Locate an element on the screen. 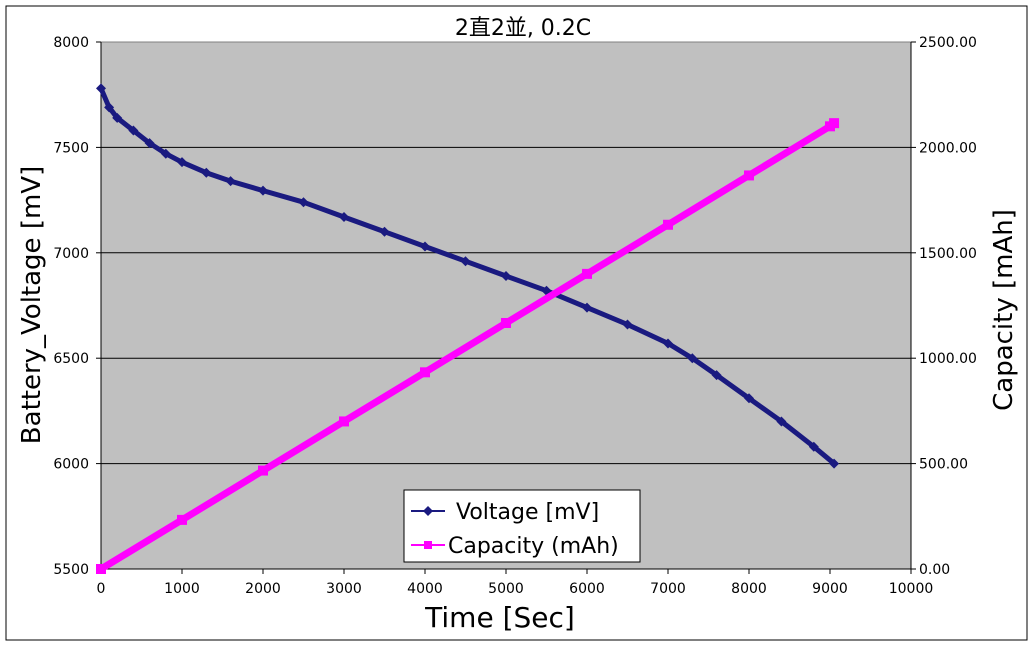 This screenshot has width=1033, height=650. chart-title: 2直2並, 0.2C is located at coordinates (523, 28).